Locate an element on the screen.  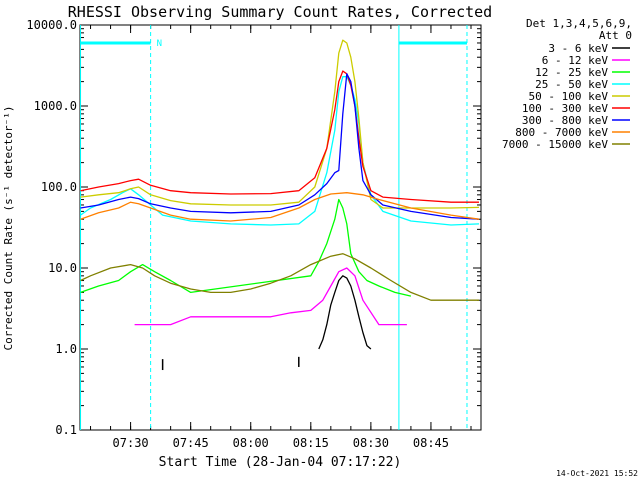
legend-item-label: 3 - 6 keV is located at coordinates (578, 48).